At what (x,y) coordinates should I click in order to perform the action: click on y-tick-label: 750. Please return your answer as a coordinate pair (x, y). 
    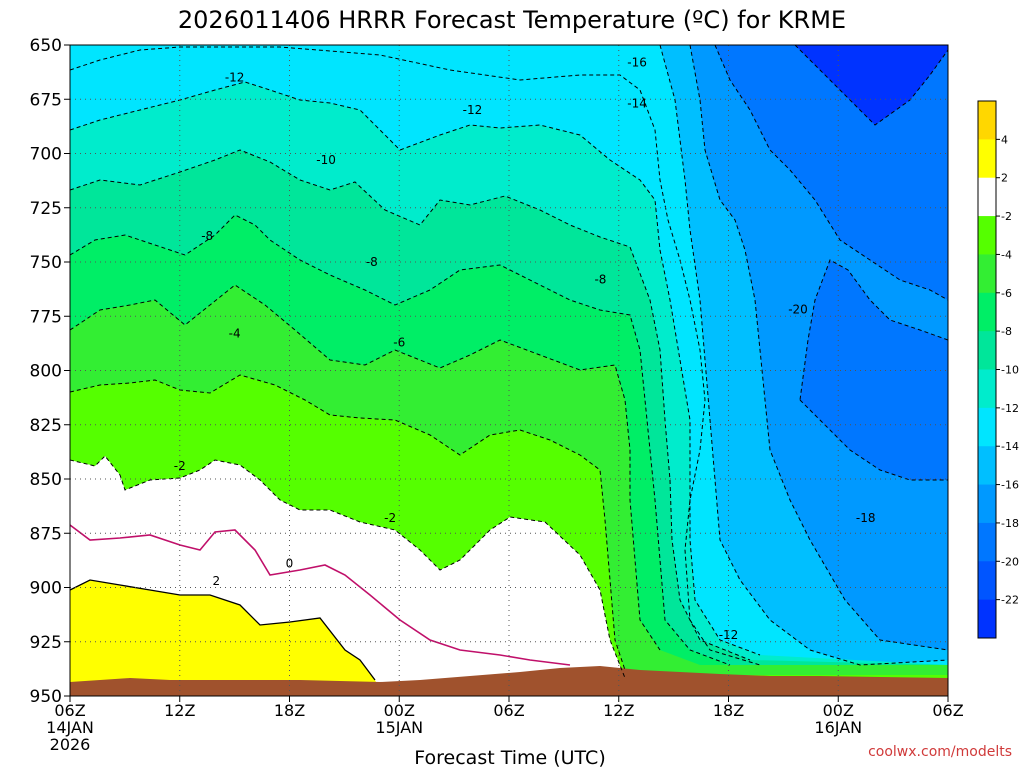
    Looking at the image, I should click on (46, 263).